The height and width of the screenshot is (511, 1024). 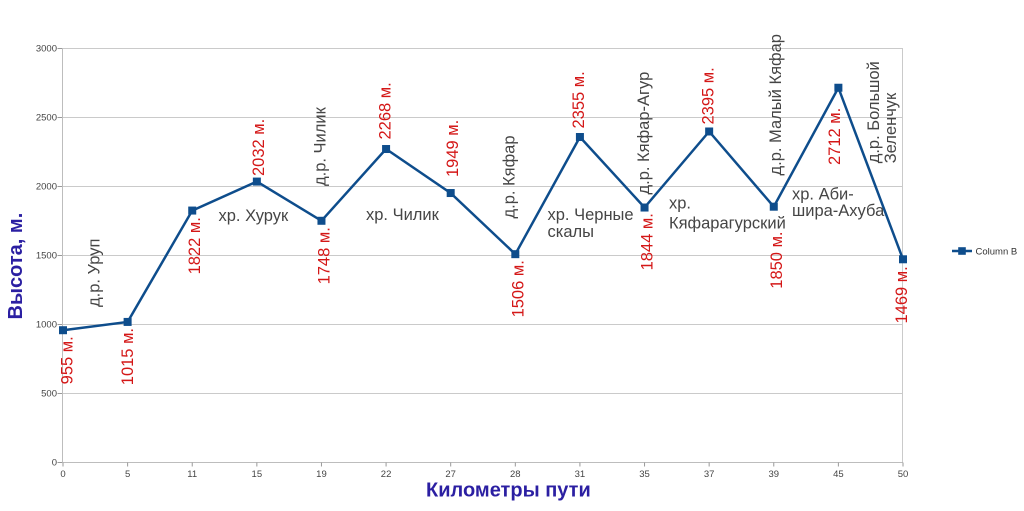 I want to click on svg-text: 2268 м., so click(x=386, y=110).